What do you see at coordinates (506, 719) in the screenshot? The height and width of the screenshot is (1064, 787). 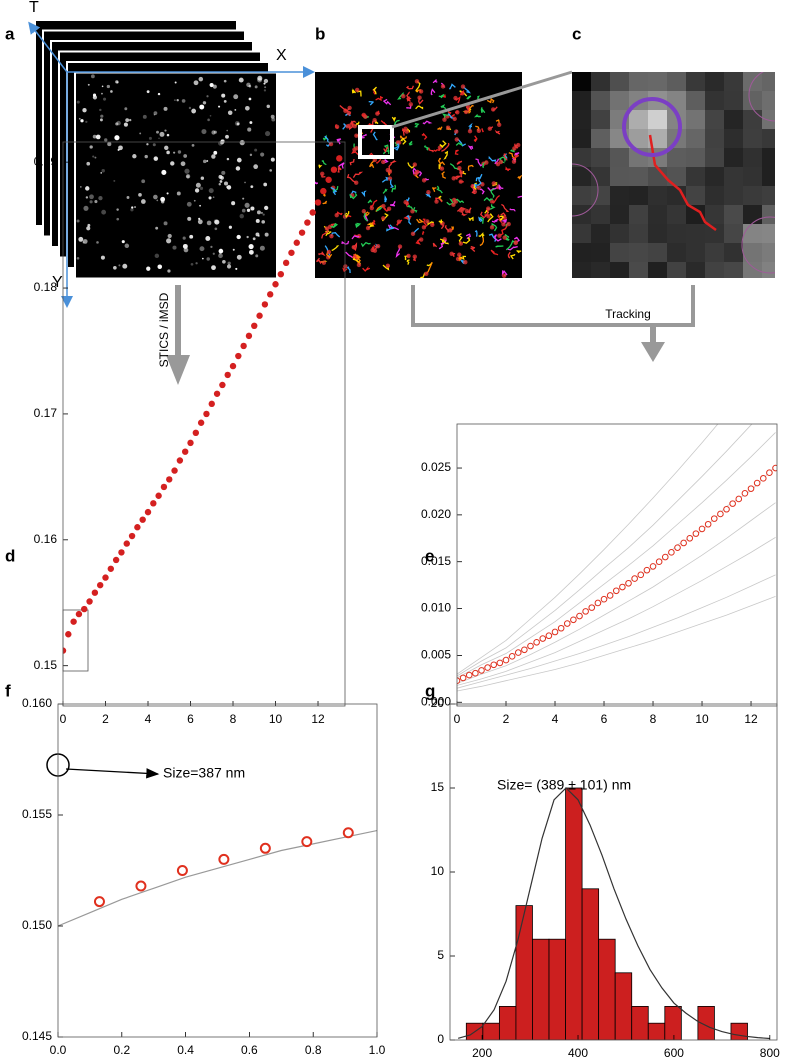 I see `x-tick-label: 2` at bounding box center [506, 719].